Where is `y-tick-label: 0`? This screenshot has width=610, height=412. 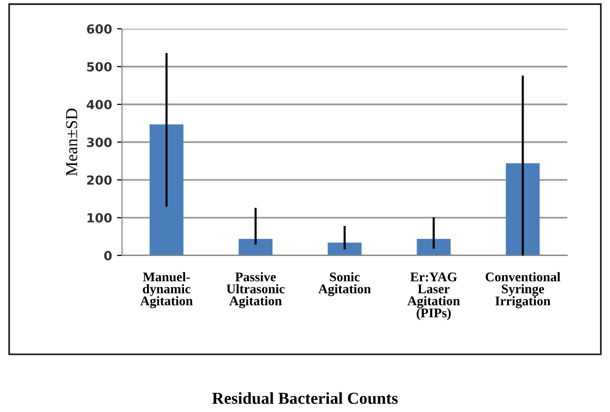
y-tick-label: 0 is located at coordinates (108, 255).